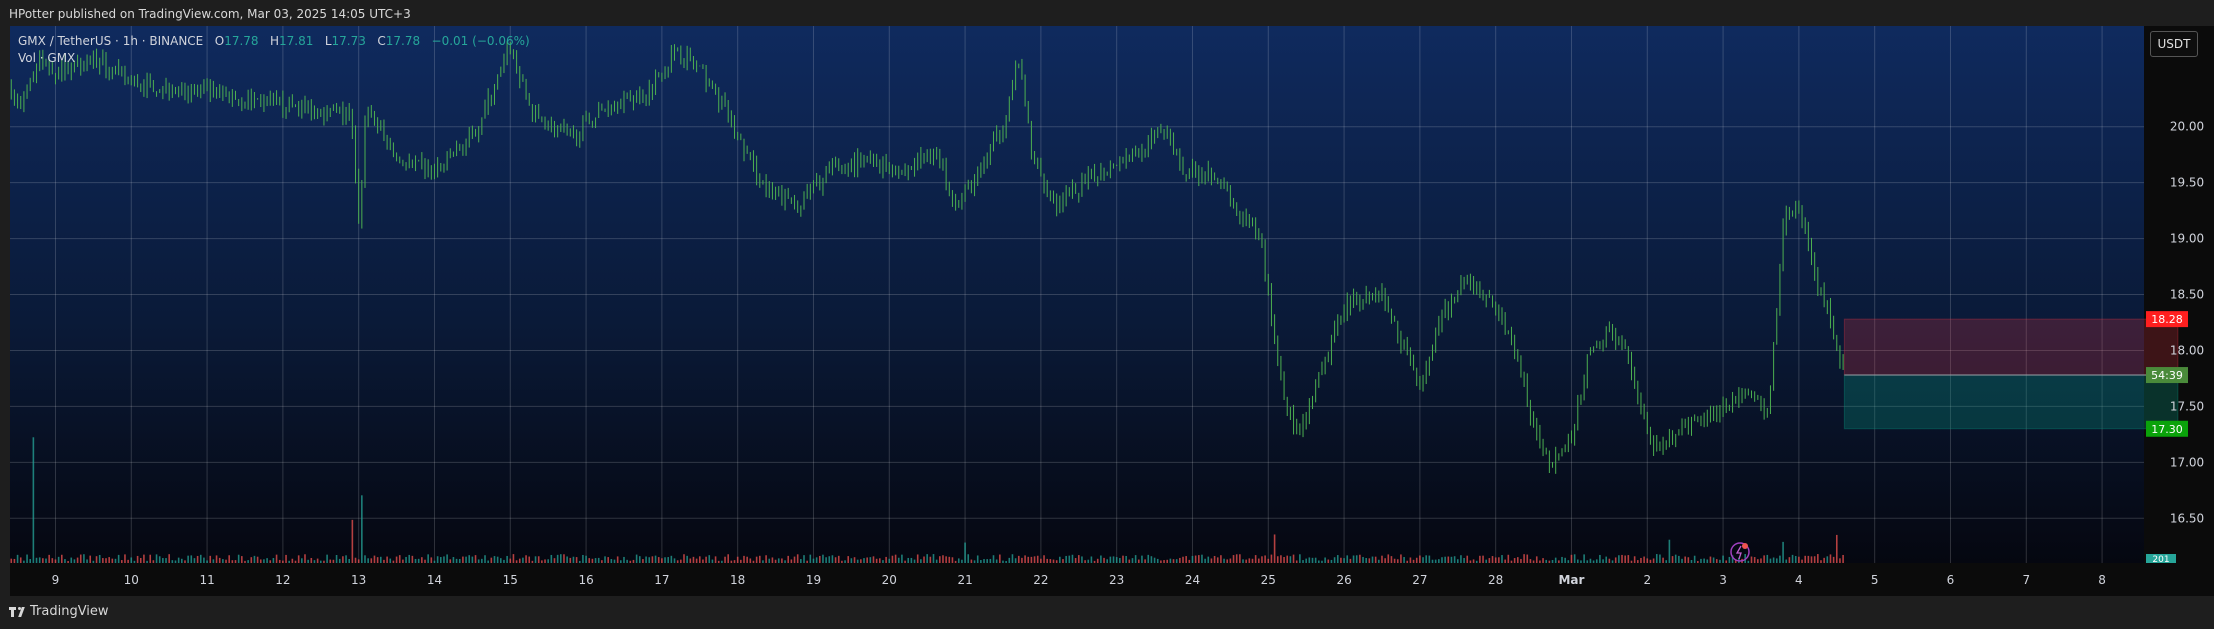 The width and height of the screenshot is (2214, 629). Describe the element at coordinates (1875, 580) in the screenshot. I see `x-tick-label: 5` at that location.